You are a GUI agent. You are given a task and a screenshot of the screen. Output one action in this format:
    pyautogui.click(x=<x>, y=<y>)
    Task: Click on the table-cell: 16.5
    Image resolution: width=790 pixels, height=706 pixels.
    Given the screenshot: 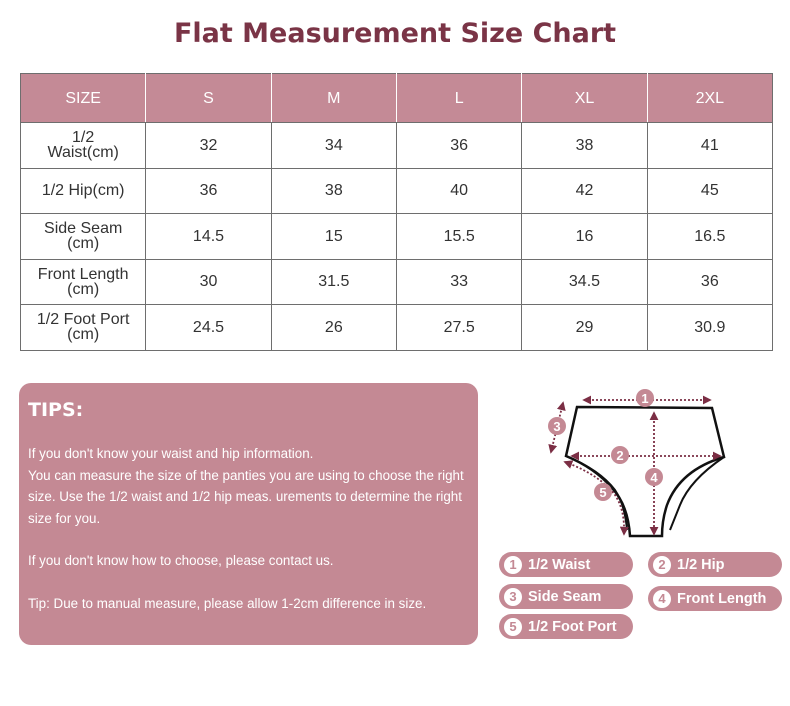 What is the action you would take?
    pyautogui.click(x=710, y=236)
    